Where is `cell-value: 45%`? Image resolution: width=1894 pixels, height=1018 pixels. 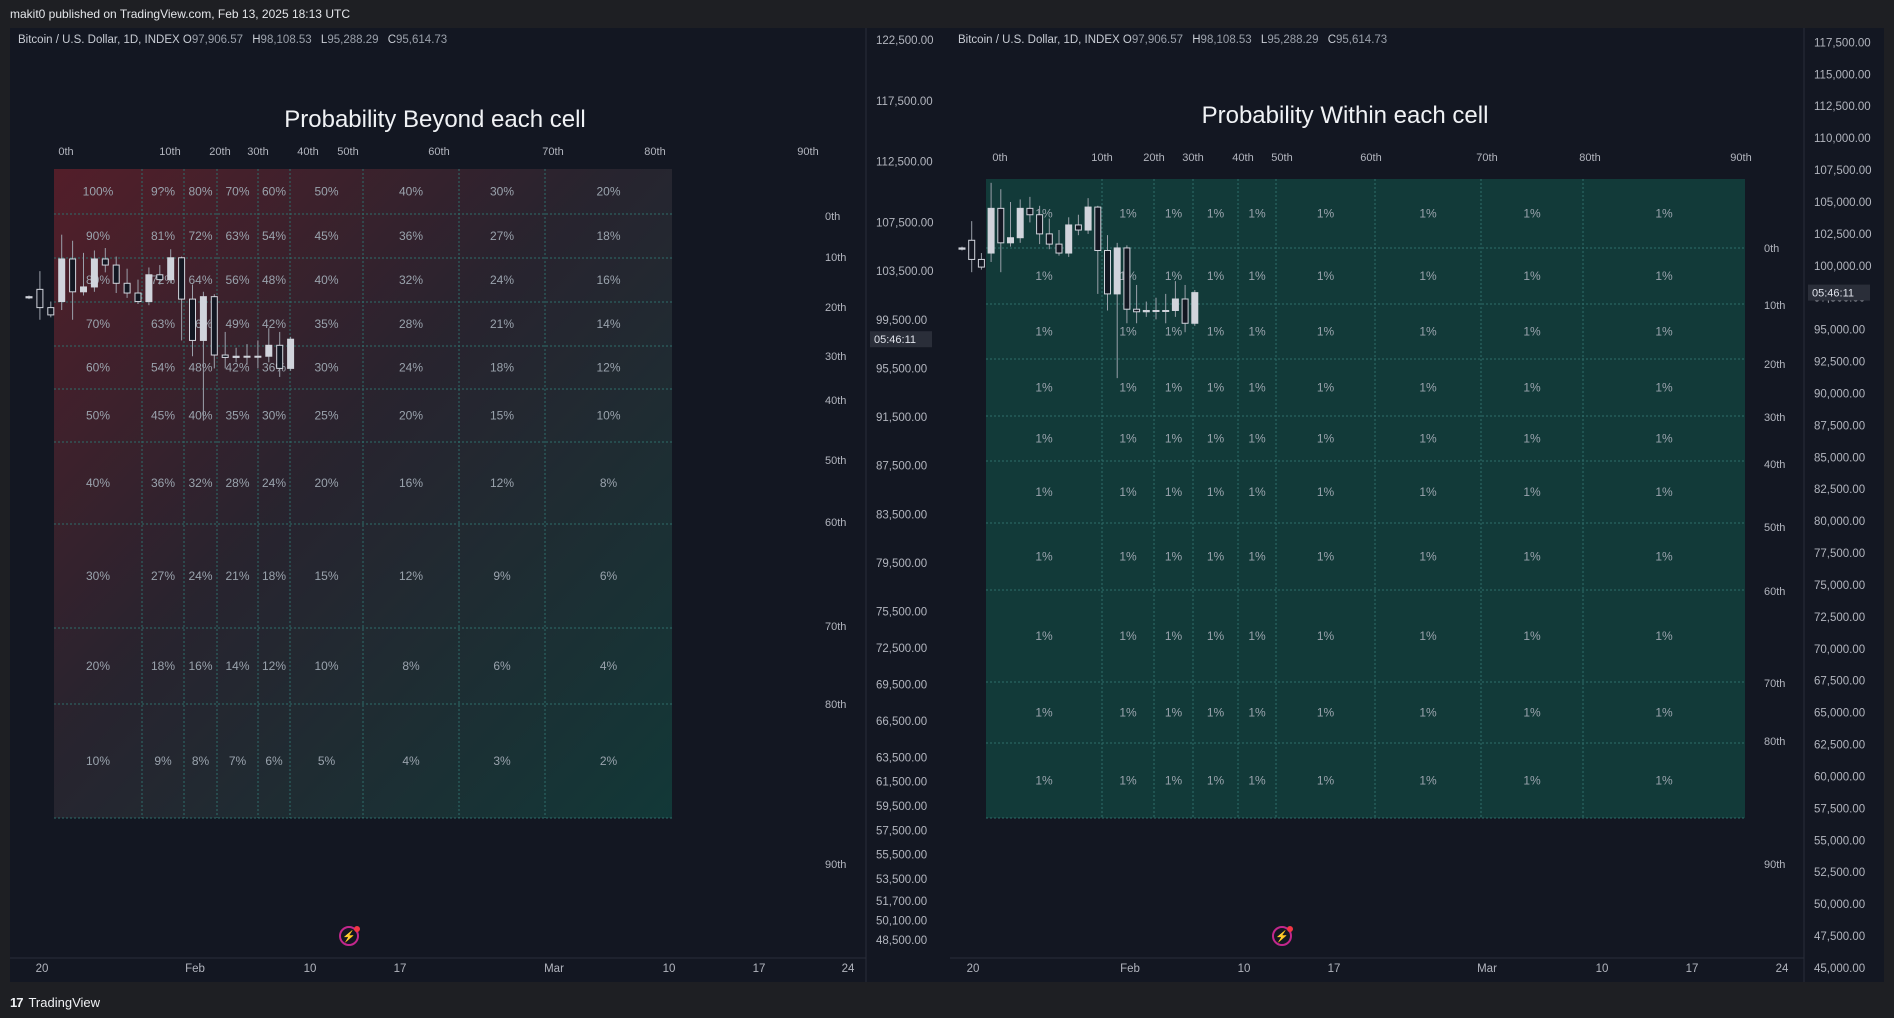
cell-value: 45% is located at coordinates (163, 416).